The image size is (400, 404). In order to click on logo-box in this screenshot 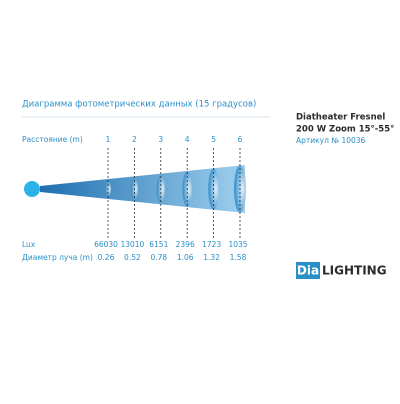, I will do `click(308, 270)`.